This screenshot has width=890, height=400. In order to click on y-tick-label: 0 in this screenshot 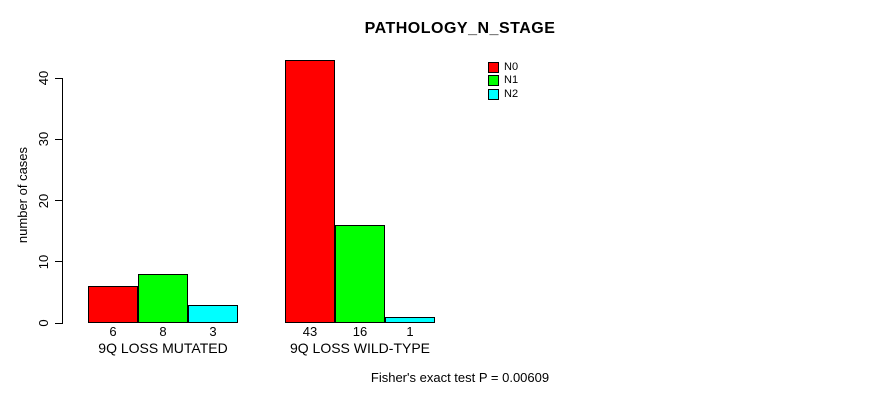, I will do `click(43, 323)`.